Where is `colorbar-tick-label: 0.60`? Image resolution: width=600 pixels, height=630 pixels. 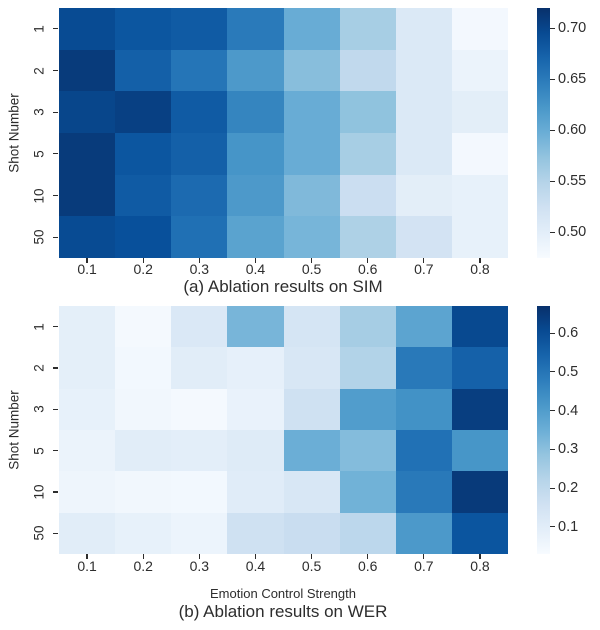
colorbar-tick-label: 0.60 is located at coordinates (572, 130).